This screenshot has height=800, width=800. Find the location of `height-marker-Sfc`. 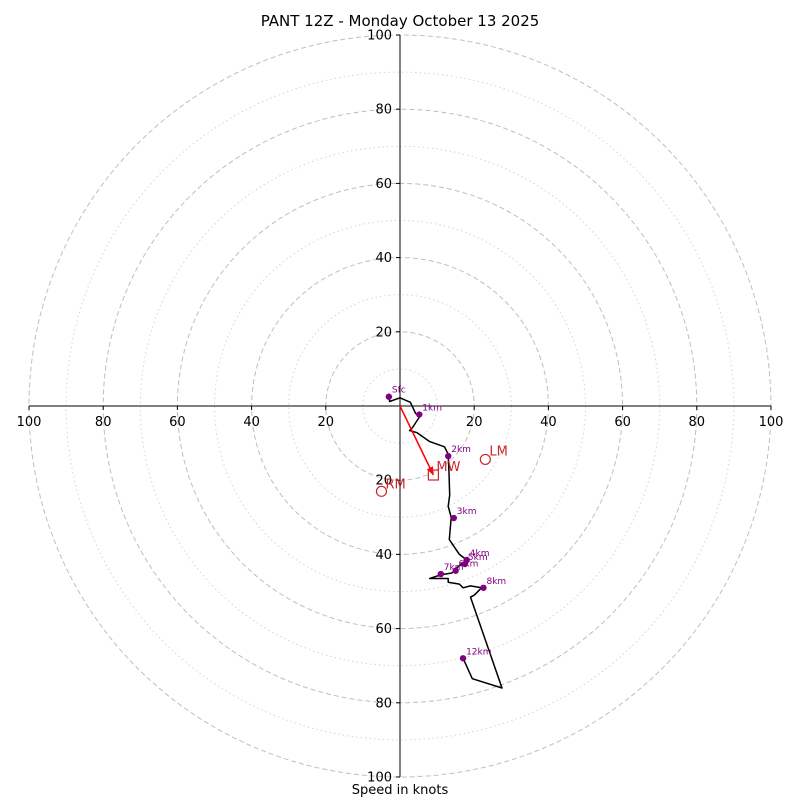

height-marker-Sfc is located at coordinates (389, 396).